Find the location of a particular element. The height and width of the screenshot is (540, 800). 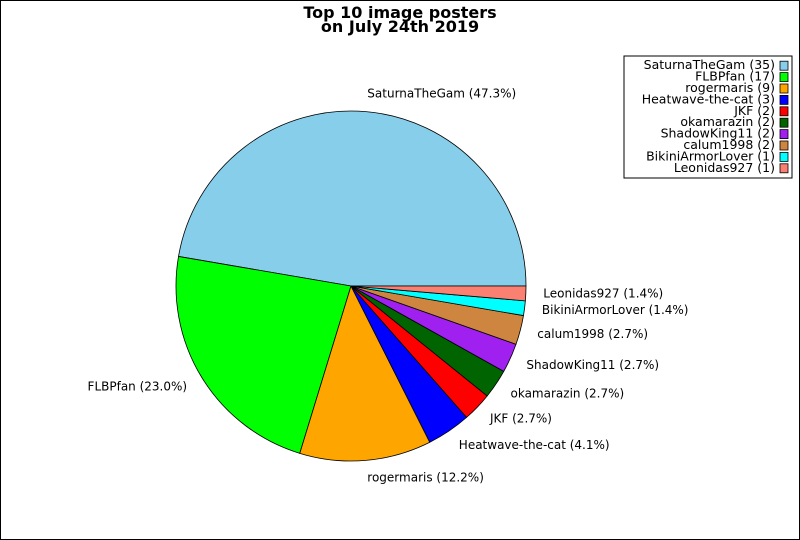

pie-slice-label: BikiniArmorLover (1.4%) is located at coordinates (615, 310).